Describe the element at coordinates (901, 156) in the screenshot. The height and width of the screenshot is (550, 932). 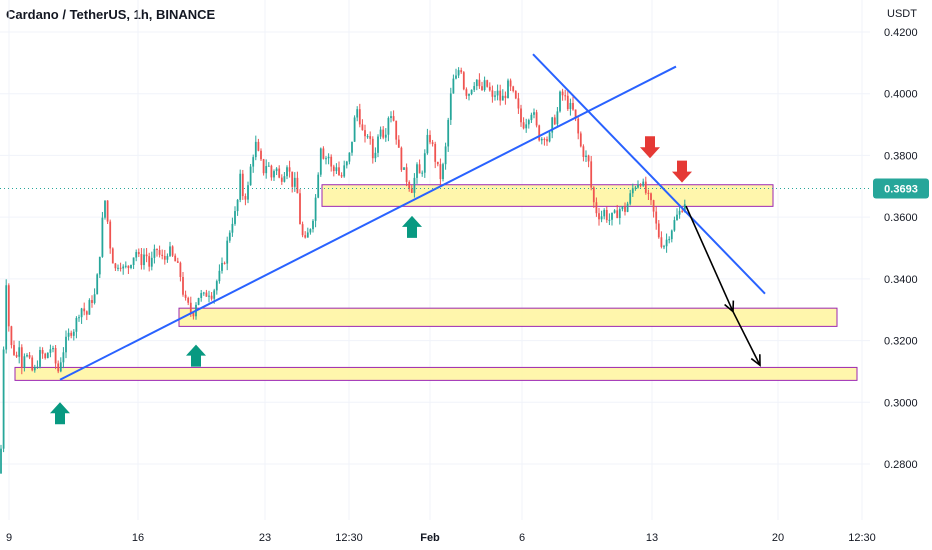
I see `y-tick-label: 0.3800` at that location.